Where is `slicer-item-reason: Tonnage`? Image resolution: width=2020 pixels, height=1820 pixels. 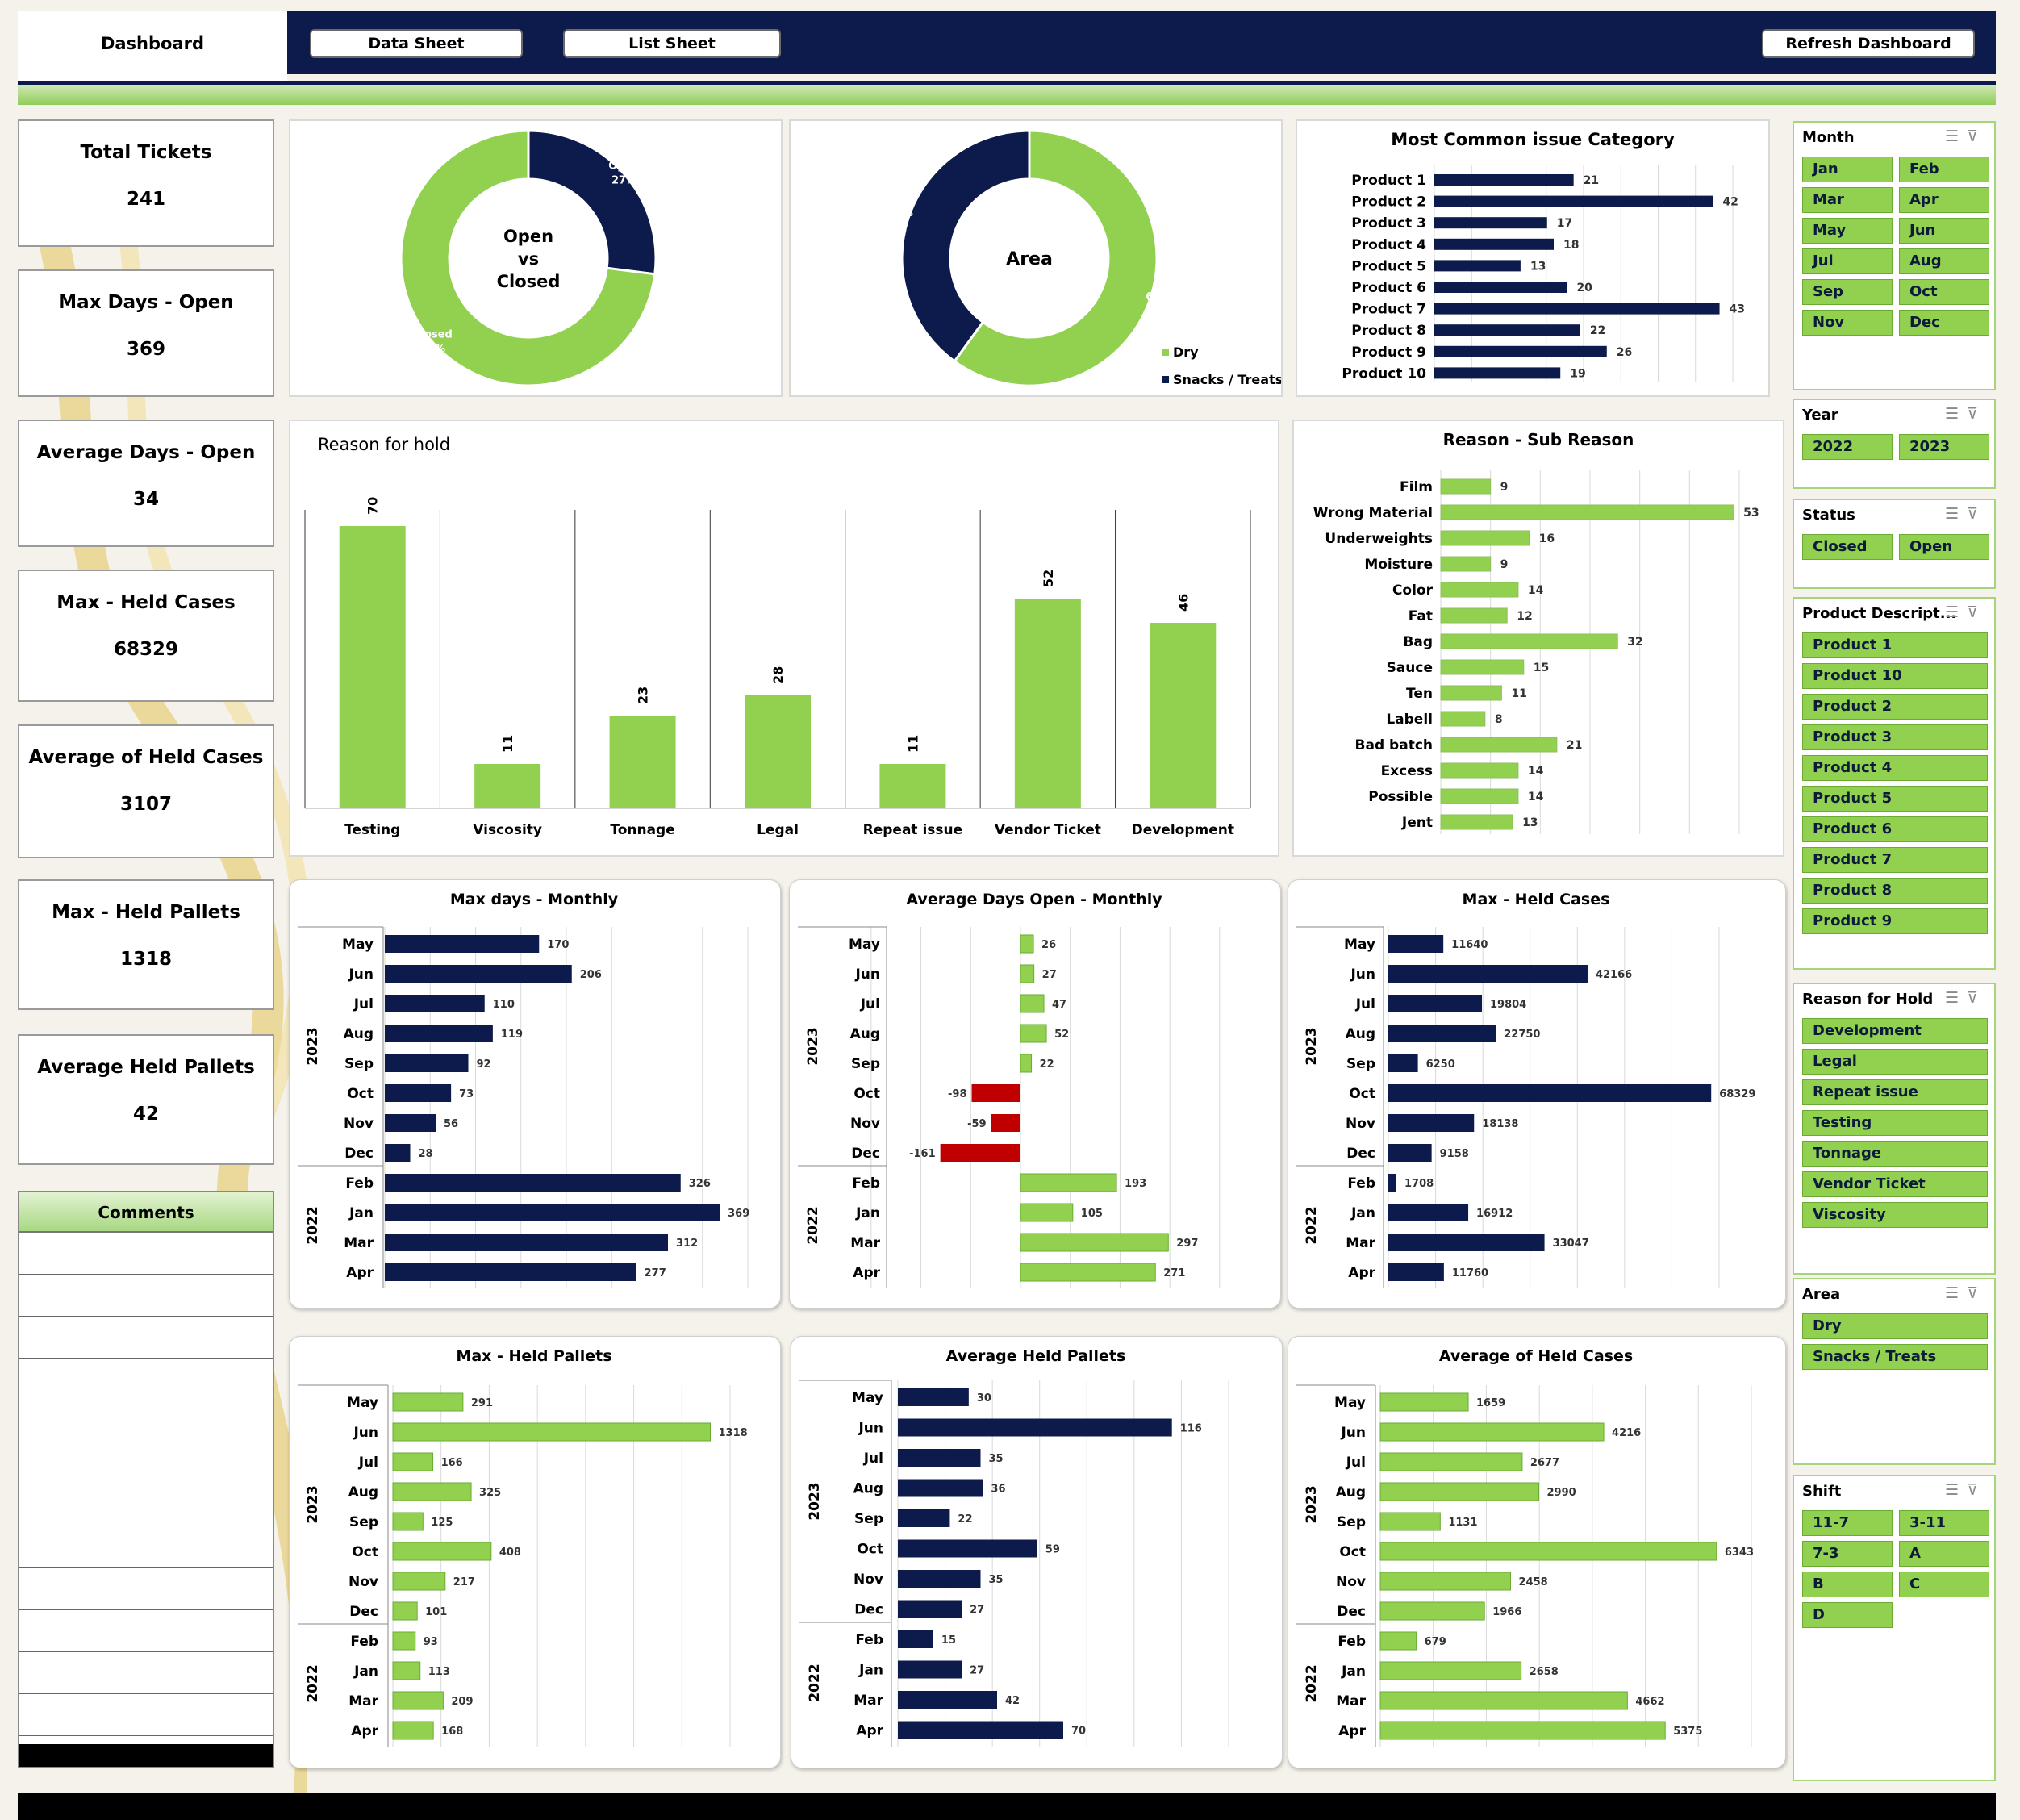 slicer-item-reason: Tonnage is located at coordinates (1895, 1154).